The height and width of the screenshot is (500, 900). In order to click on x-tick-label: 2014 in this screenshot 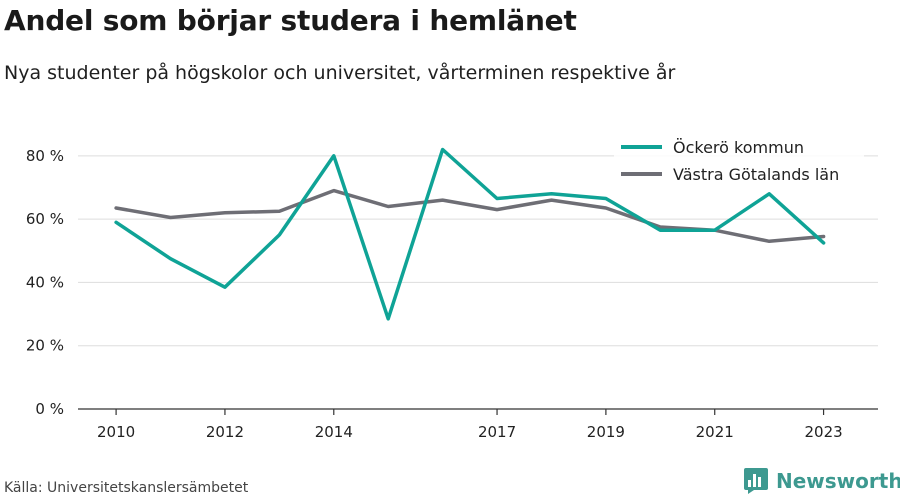, I will do `click(334, 432)`.